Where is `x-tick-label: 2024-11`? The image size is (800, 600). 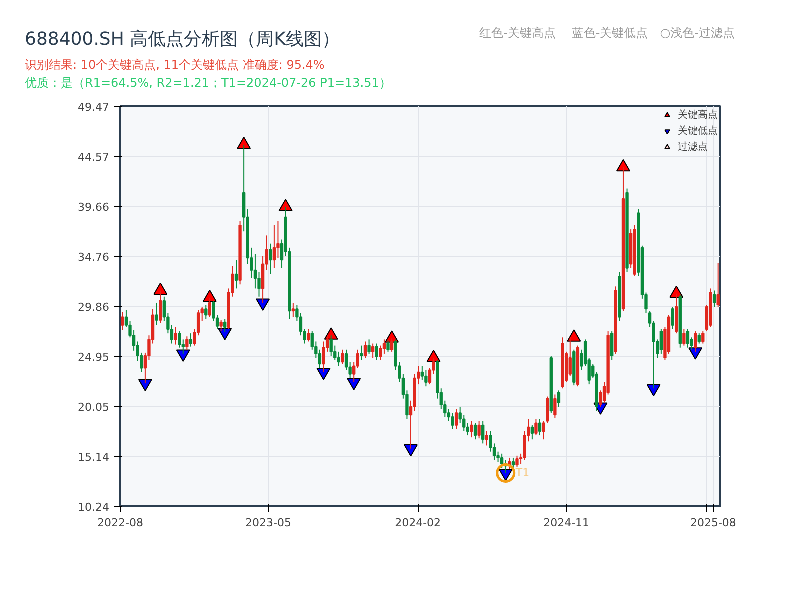
x-tick-label: 2024-11 is located at coordinates (567, 523).